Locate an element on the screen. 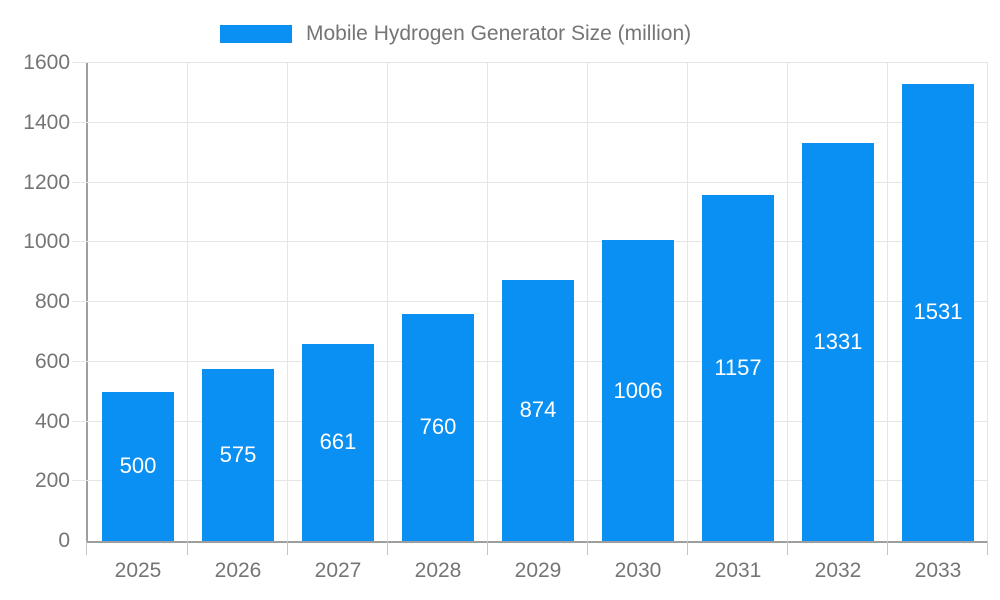 This screenshot has height=600, width=1000. x-axis-tick-label: 2031 is located at coordinates (738, 570).